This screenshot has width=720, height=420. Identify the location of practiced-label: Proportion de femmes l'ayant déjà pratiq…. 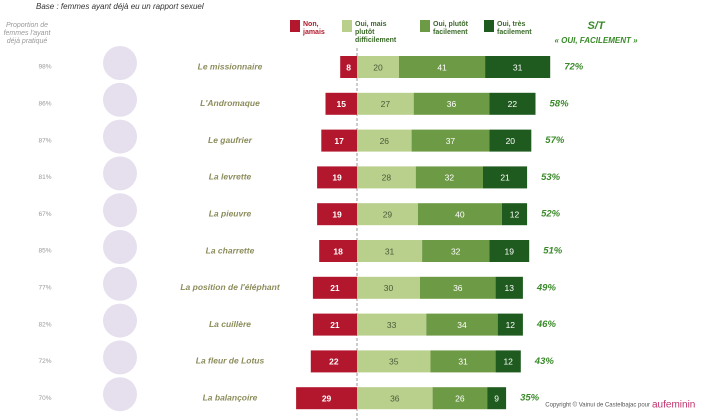
(27, 33).